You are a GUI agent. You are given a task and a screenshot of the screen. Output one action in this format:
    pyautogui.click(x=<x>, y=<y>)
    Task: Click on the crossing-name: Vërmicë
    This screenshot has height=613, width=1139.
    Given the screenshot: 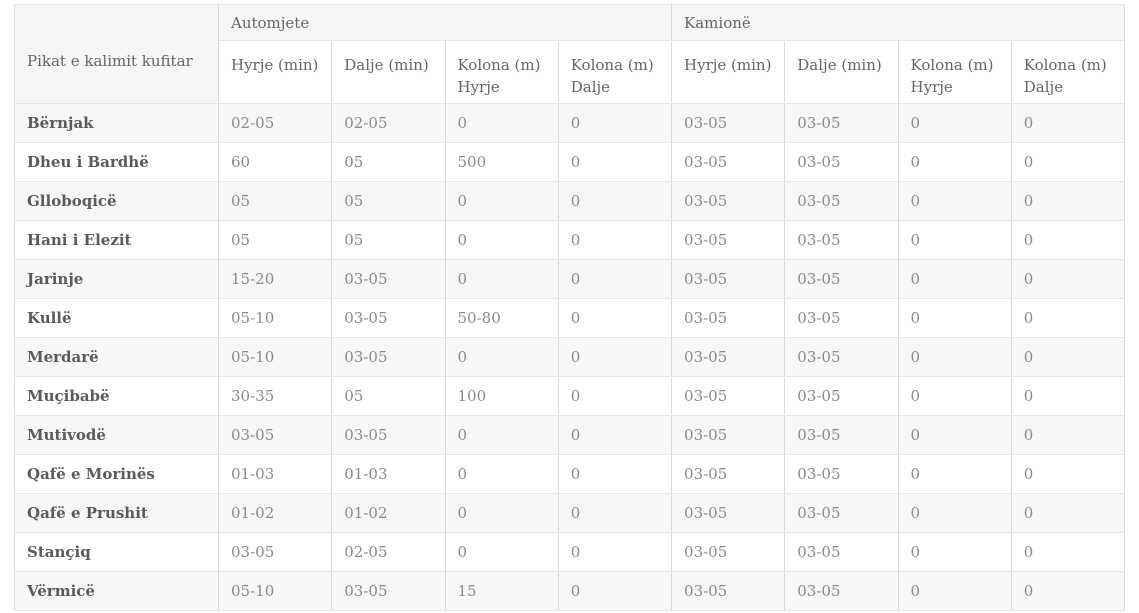 What is the action you would take?
    pyautogui.click(x=116, y=591)
    